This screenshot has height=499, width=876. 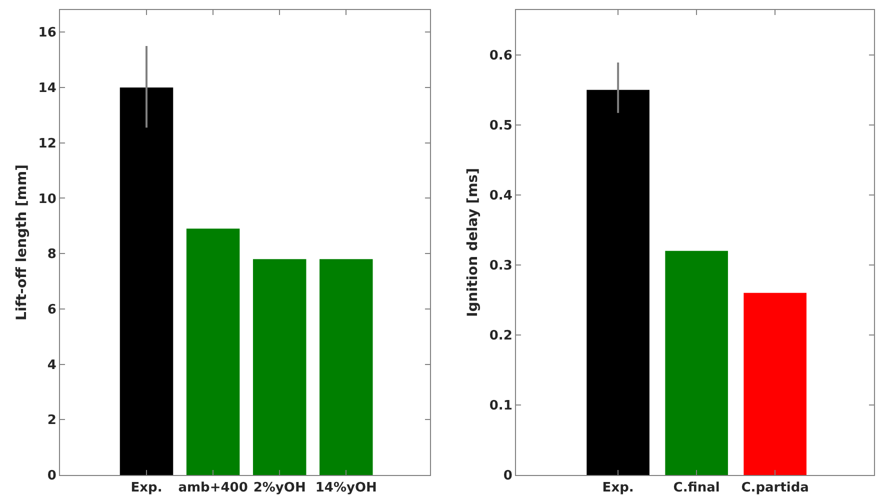 What do you see at coordinates (51, 365) in the screenshot?
I see `y-tick-label: 4` at bounding box center [51, 365].